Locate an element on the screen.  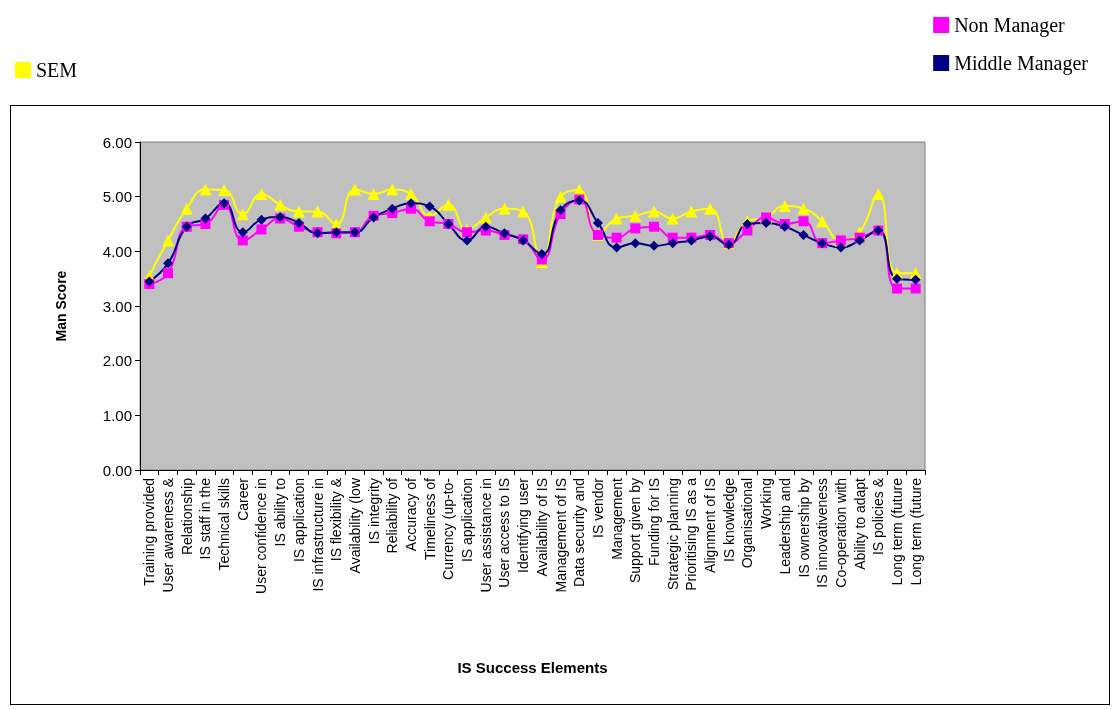
x-tick-label: IS ownership by is located at coordinates (803, 528).